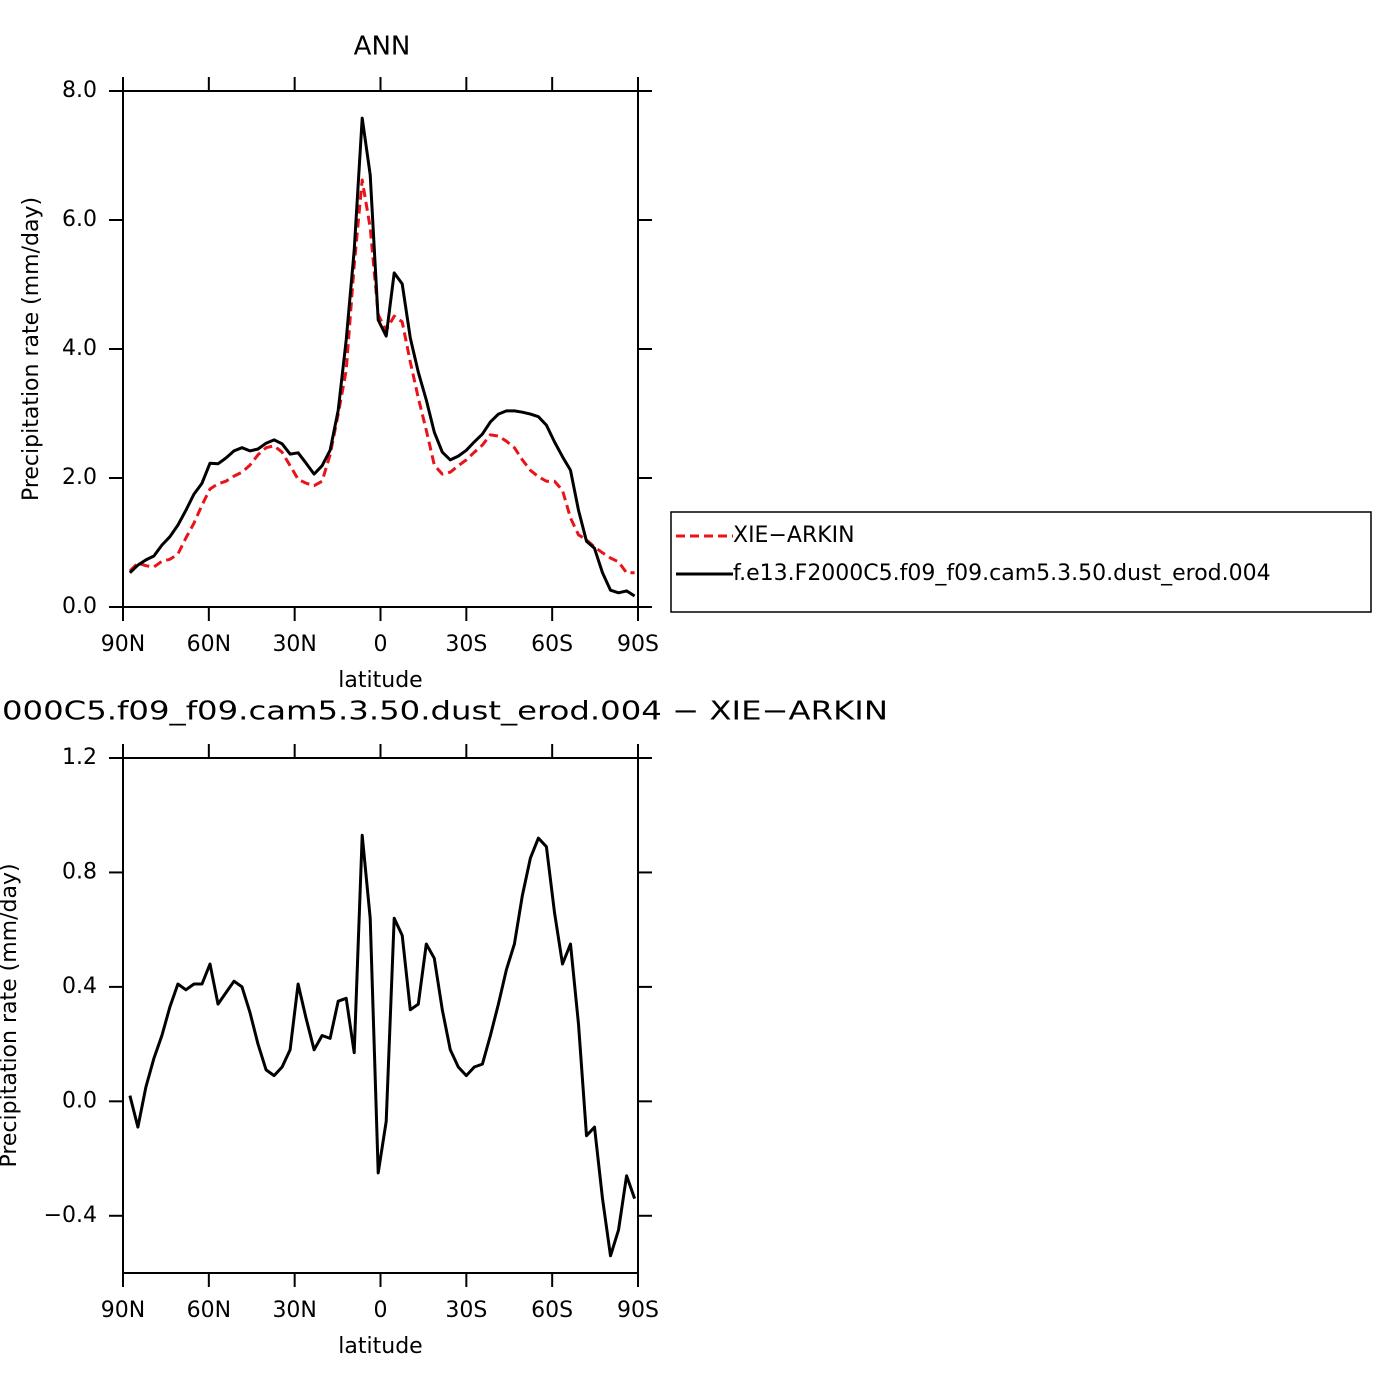 The width and height of the screenshot is (1391, 1391). What do you see at coordinates (79, 477) in the screenshot?
I see `y-tick-label: 2.0` at bounding box center [79, 477].